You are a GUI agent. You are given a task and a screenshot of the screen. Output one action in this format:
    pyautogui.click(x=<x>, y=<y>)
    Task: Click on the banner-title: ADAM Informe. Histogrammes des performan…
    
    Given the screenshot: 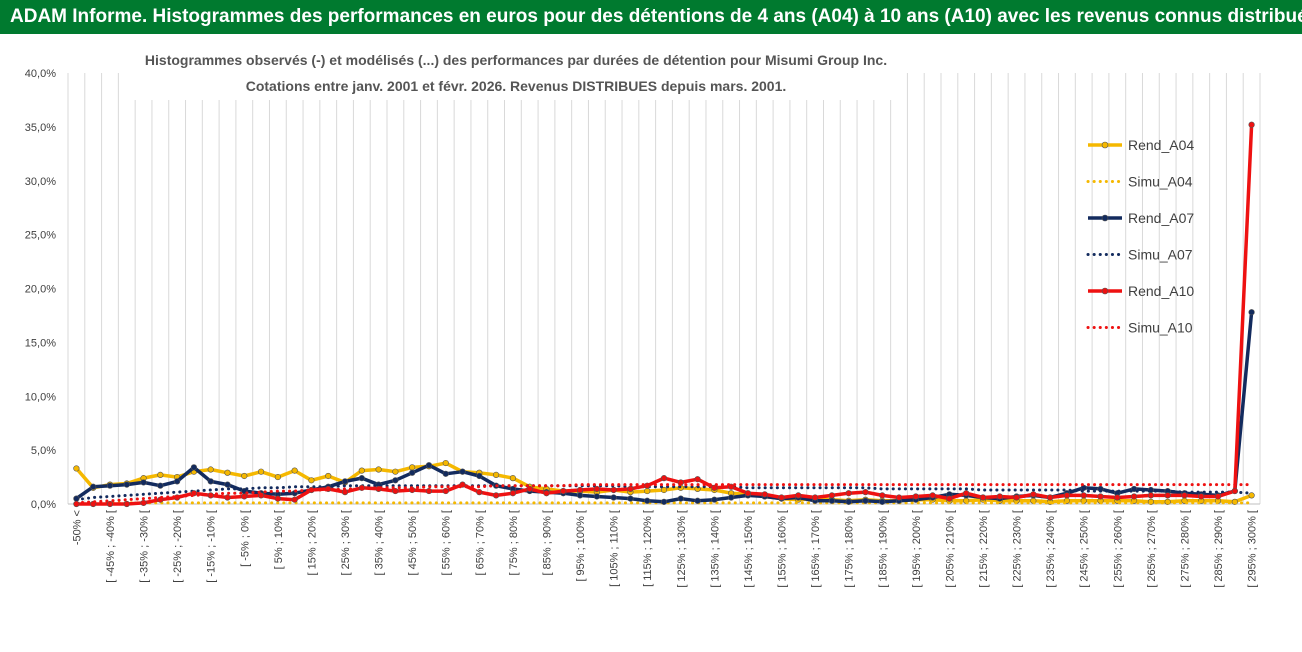 What is the action you would take?
    pyautogui.click(x=656, y=16)
    